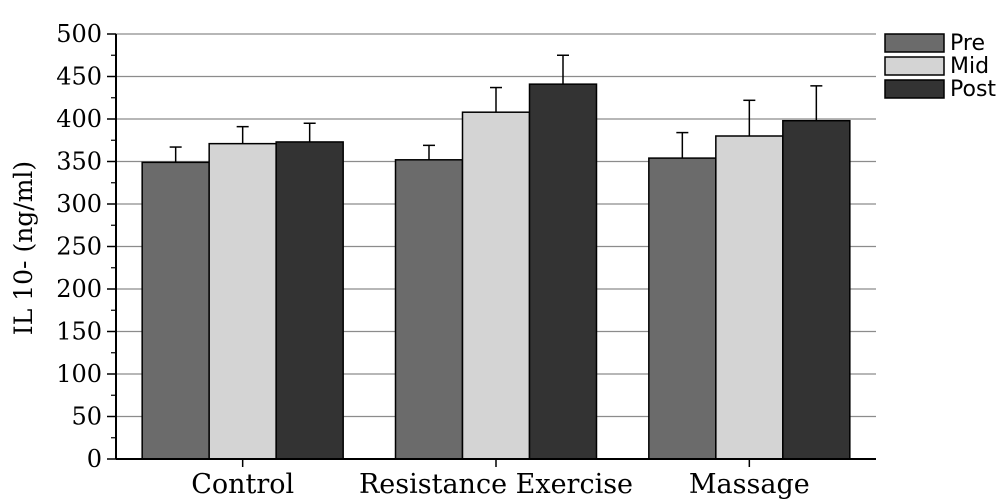  What do you see at coordinates (749, 484) in the screenshot?
I see `x-category-label: Massage` at bounding box center [749, 484].